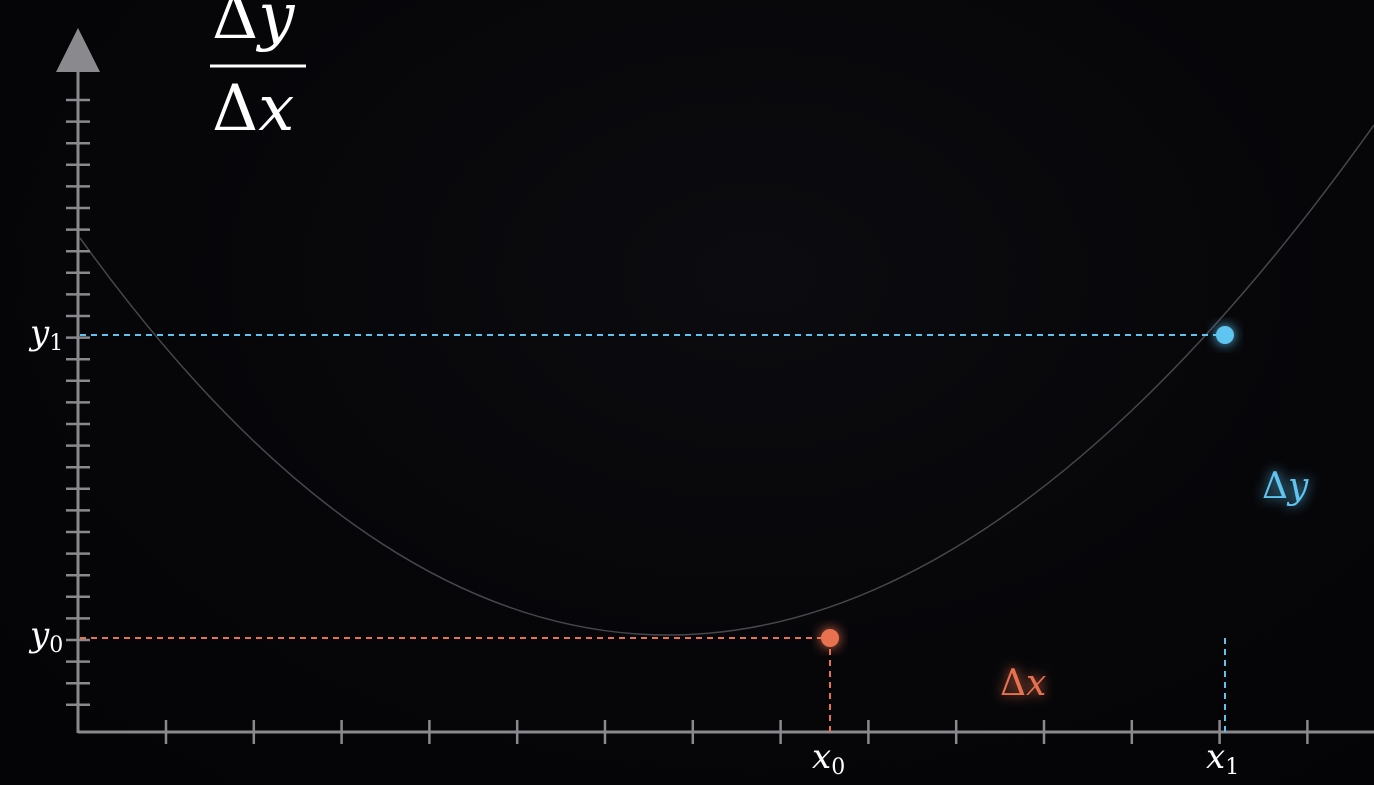  What do you see at coordinates (828, 758) in the screenshot?
I see `x0-label: x0` at bounding box center [828, 758].